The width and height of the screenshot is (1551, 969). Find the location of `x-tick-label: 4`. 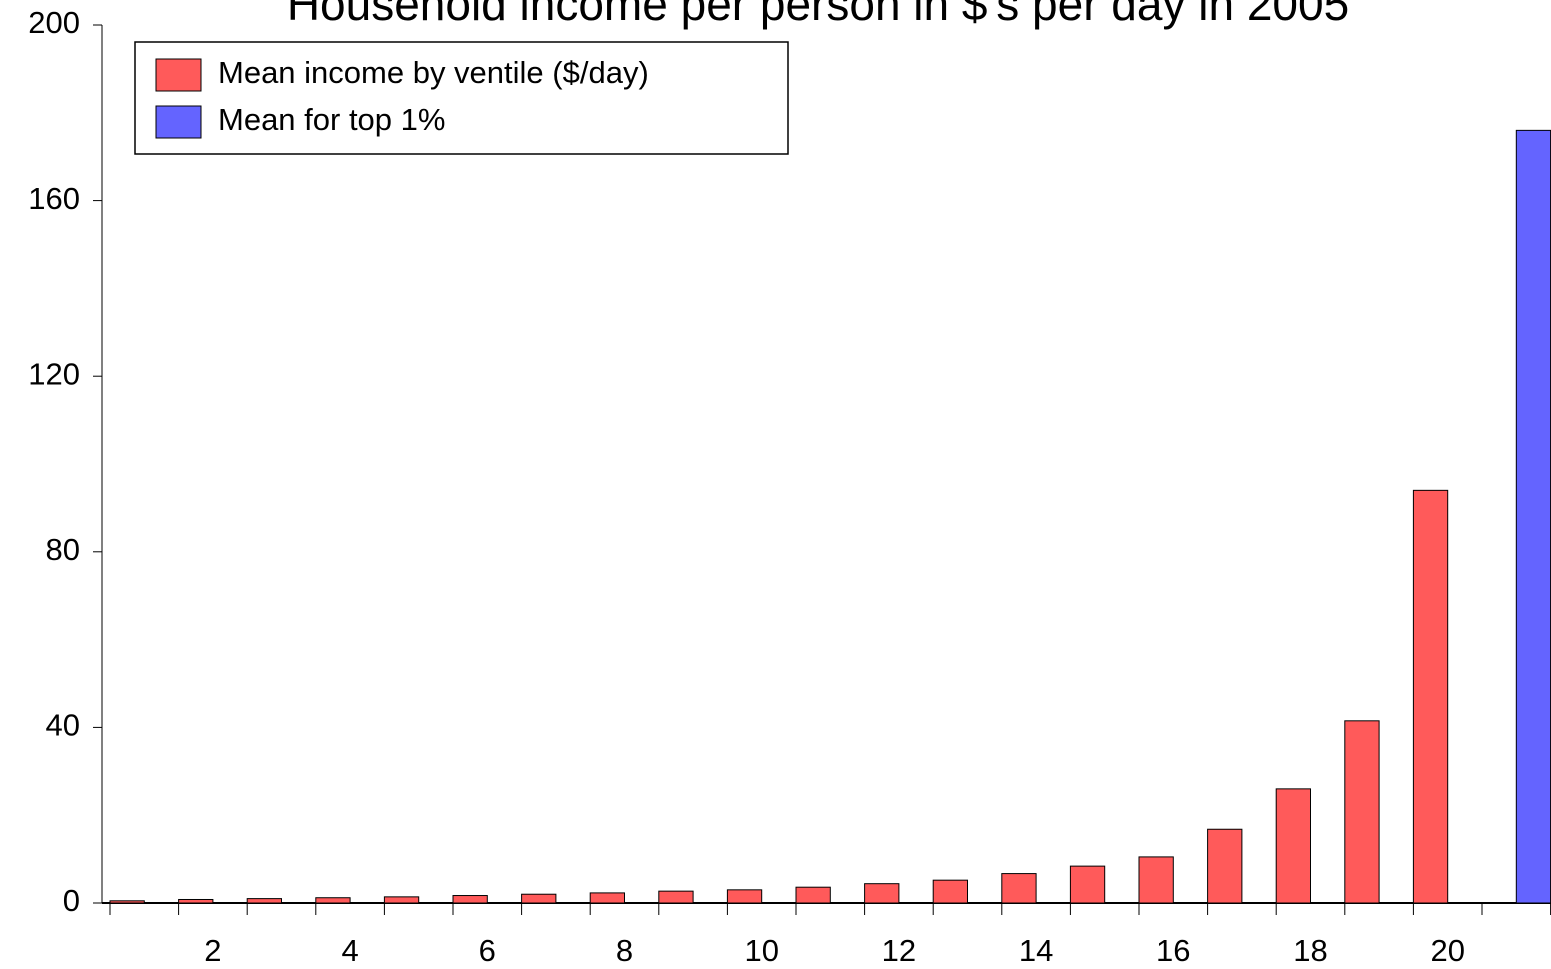

x-tick-label: 4 is located at coordinates (349, 950).